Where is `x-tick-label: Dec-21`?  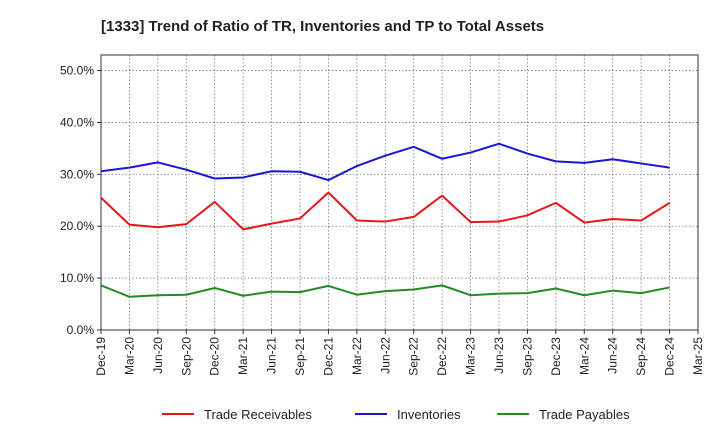
x-tick-label: Dec-21 is located at coordinates (328, 356).